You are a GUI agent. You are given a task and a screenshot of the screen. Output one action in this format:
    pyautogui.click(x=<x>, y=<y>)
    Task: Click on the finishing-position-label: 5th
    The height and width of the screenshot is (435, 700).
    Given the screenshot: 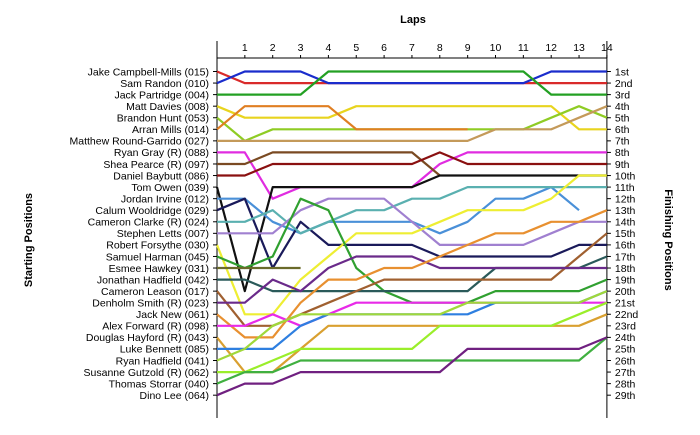 What is the action you would take?
    pyautogui.click(x=622, y=119)
    